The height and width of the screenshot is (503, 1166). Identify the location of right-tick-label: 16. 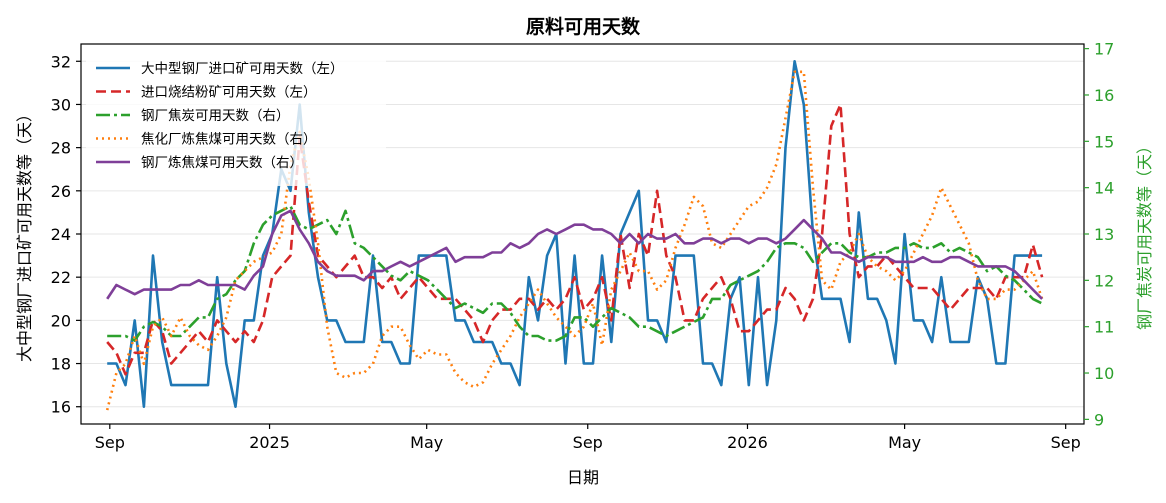
(1104, 95).